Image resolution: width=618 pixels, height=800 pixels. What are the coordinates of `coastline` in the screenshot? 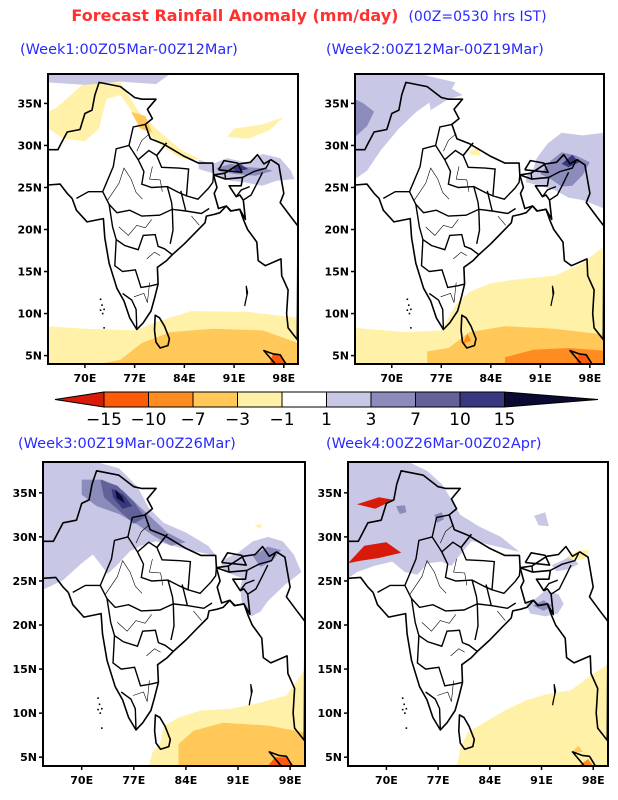 It's located at (60, 191).